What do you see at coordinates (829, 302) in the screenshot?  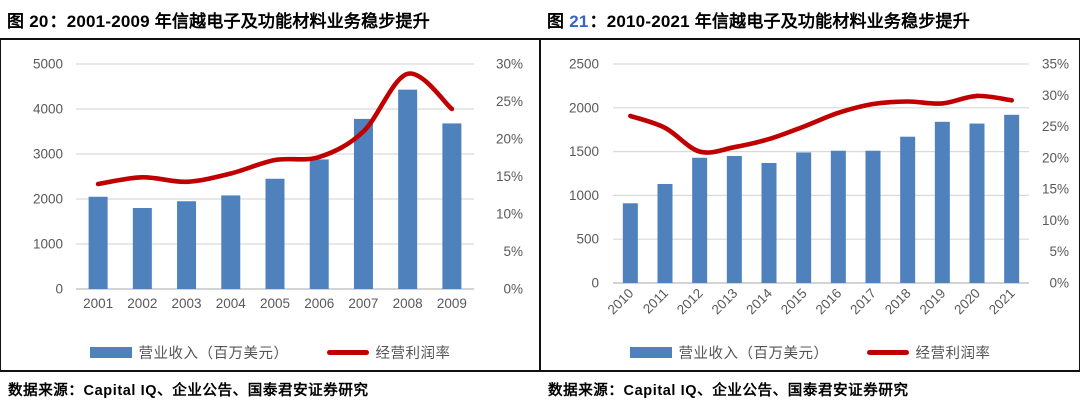 I see `svg-text: 2016` at bounding box center [829, 302].